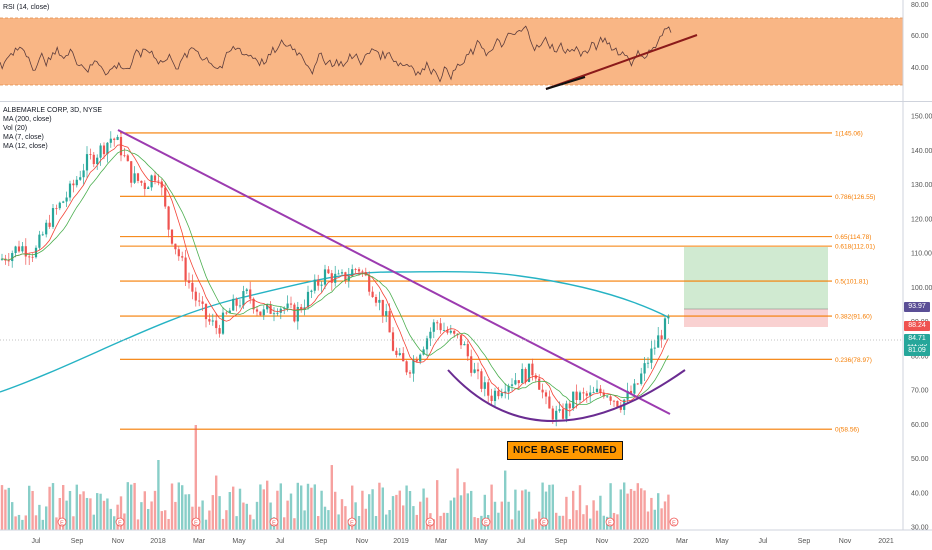 Image resolution: width=932 pixels, height=550 pixels. What do you see at coordinates (917, 345) in the screenshot?
I see `price-tag-target: 111.35` at bounding box center [917, 345].